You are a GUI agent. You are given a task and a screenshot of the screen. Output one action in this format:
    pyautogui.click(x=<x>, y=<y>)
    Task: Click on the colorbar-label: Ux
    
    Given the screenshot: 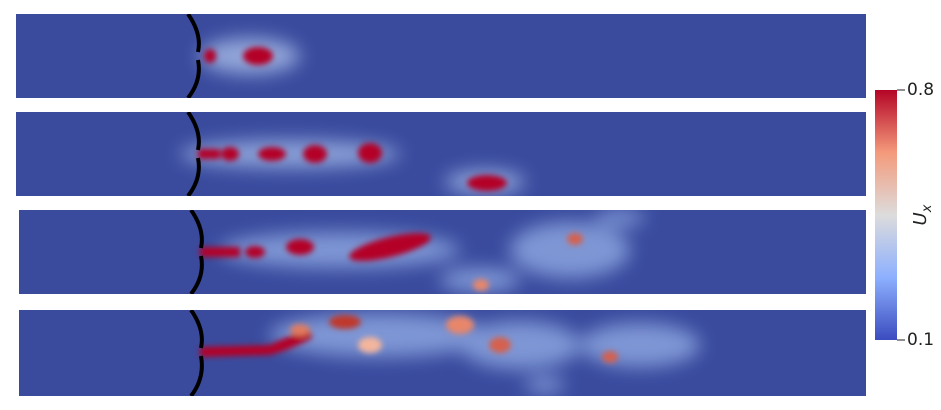 What is the action you would take?
    pyautogui.click(x=922, y=214)
    